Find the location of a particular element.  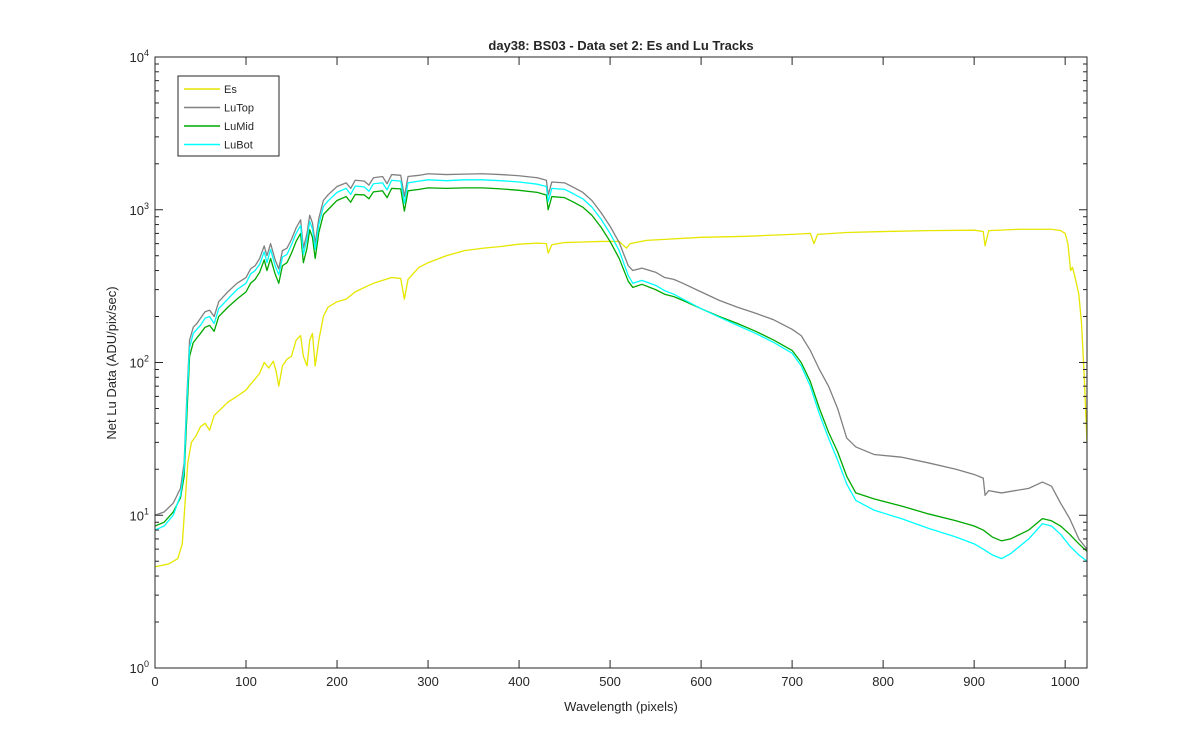

x-tick-label: 800 is located at coordinates (883, 681).